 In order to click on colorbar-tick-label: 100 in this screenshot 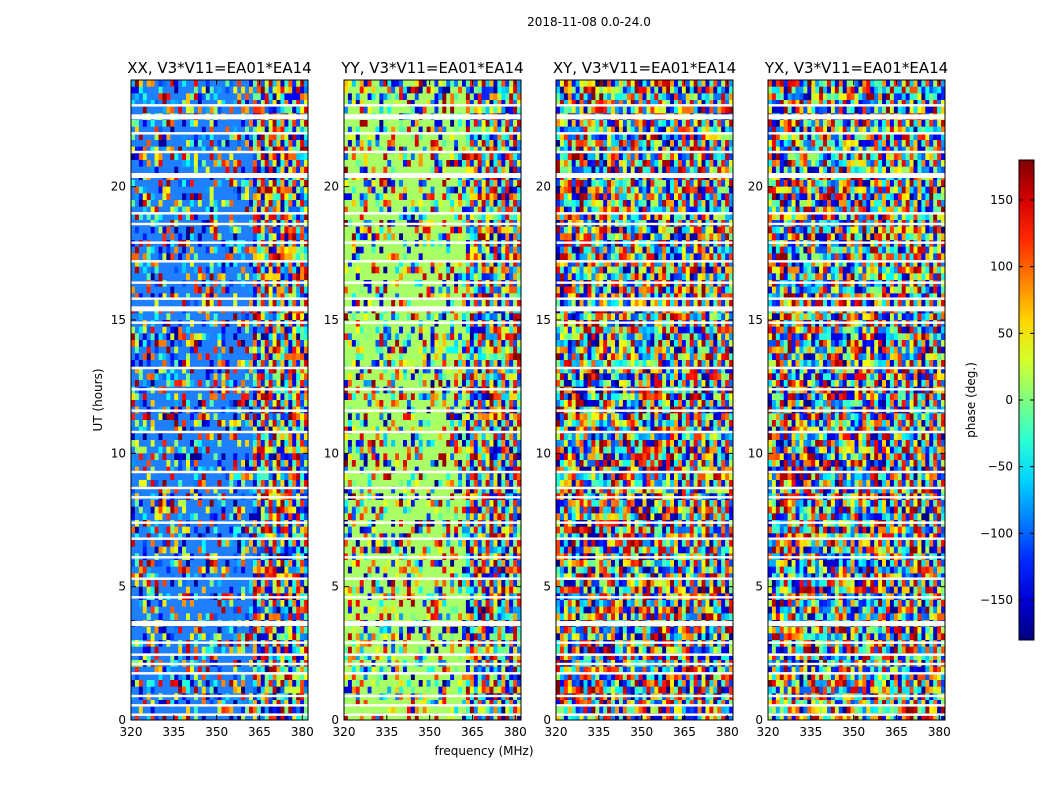, I will do `click(1001, 267)`.